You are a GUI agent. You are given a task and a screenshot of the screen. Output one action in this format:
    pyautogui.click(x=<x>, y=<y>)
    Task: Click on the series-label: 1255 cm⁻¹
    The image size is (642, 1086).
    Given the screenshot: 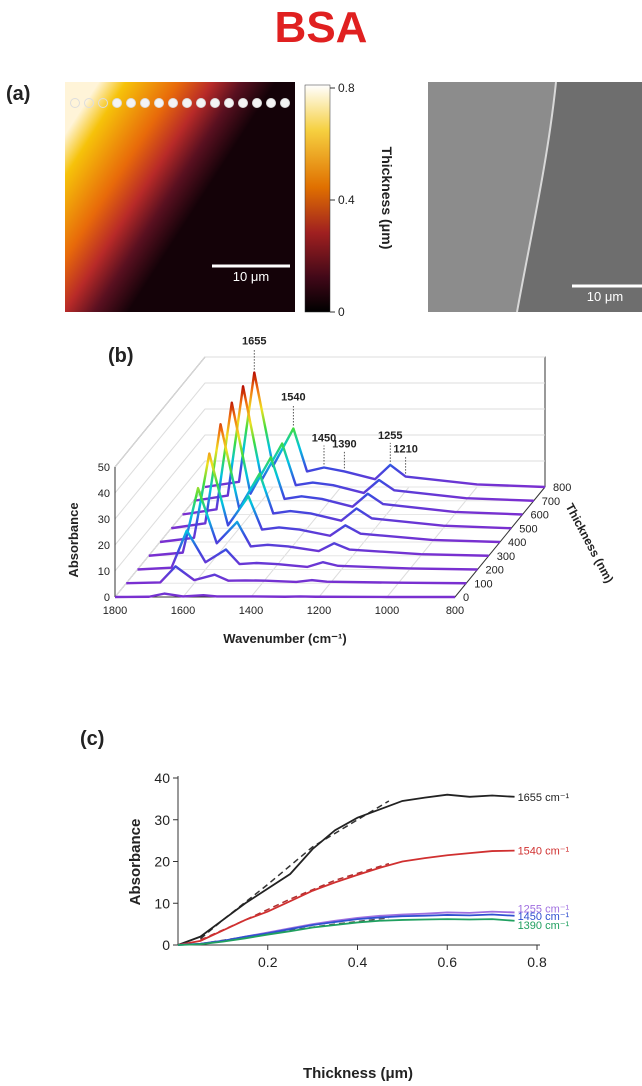 What is the action you would take?
    pyautogui.click(x=544, y=909)
    